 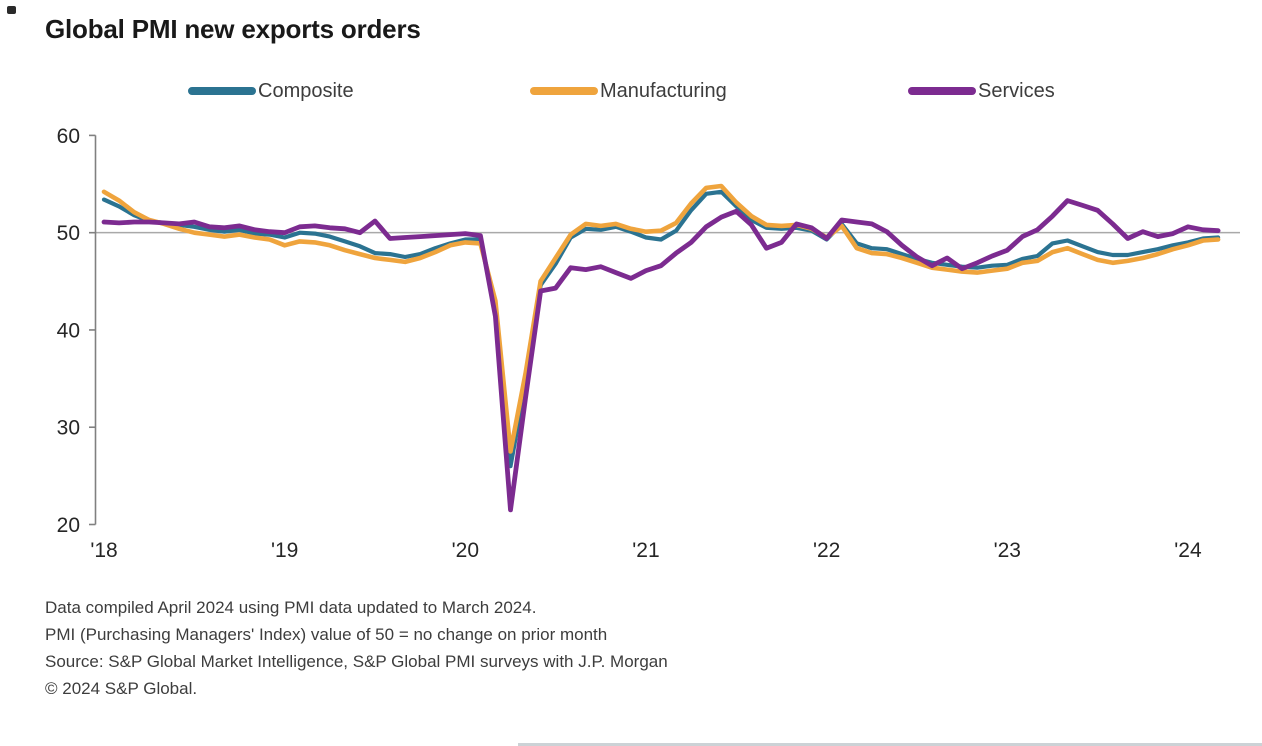 I want to click on footnote-copyright: © 2024 S&P Global., so click(x=121, y=688).